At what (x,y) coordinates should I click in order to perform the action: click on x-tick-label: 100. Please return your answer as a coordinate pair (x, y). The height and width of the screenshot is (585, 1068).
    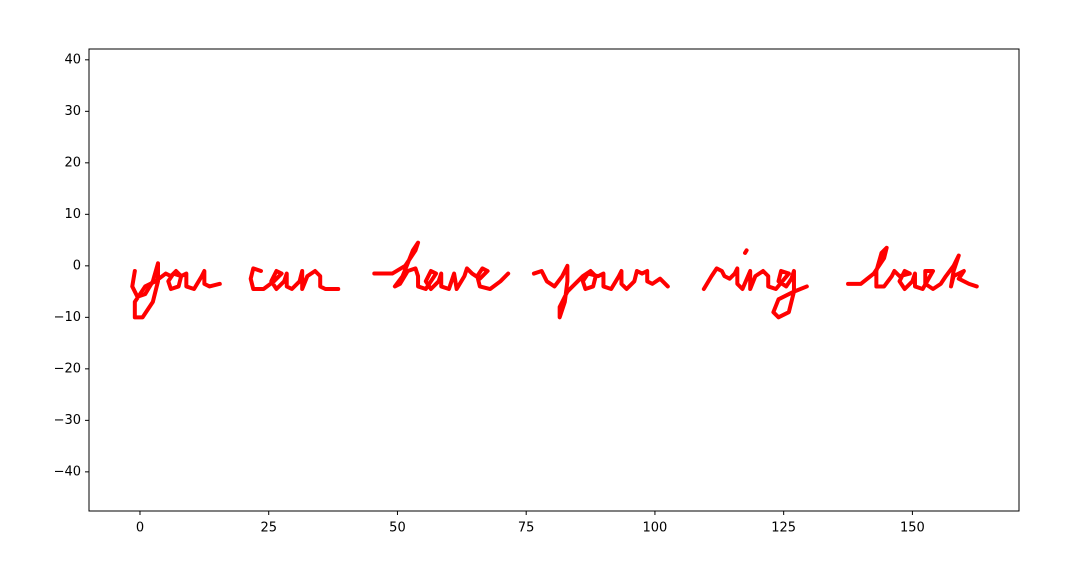
    Looking at the image, I should click on (655, 528).